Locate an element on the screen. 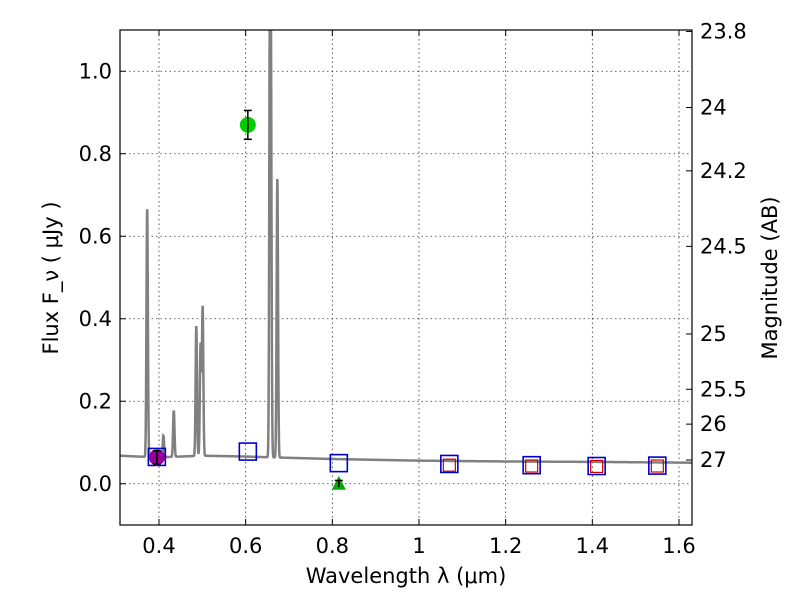  magnitude-tick-label: 24 is located at coordinates (713, 108).